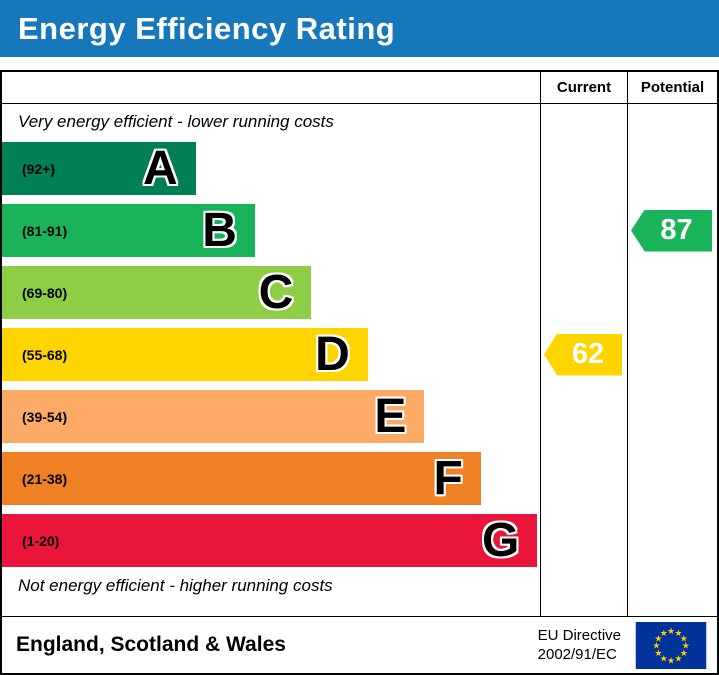 The width and height of the screenshot is (719, 675). I want to click on band-bar-c: (69-80) C, so click(157, 292).